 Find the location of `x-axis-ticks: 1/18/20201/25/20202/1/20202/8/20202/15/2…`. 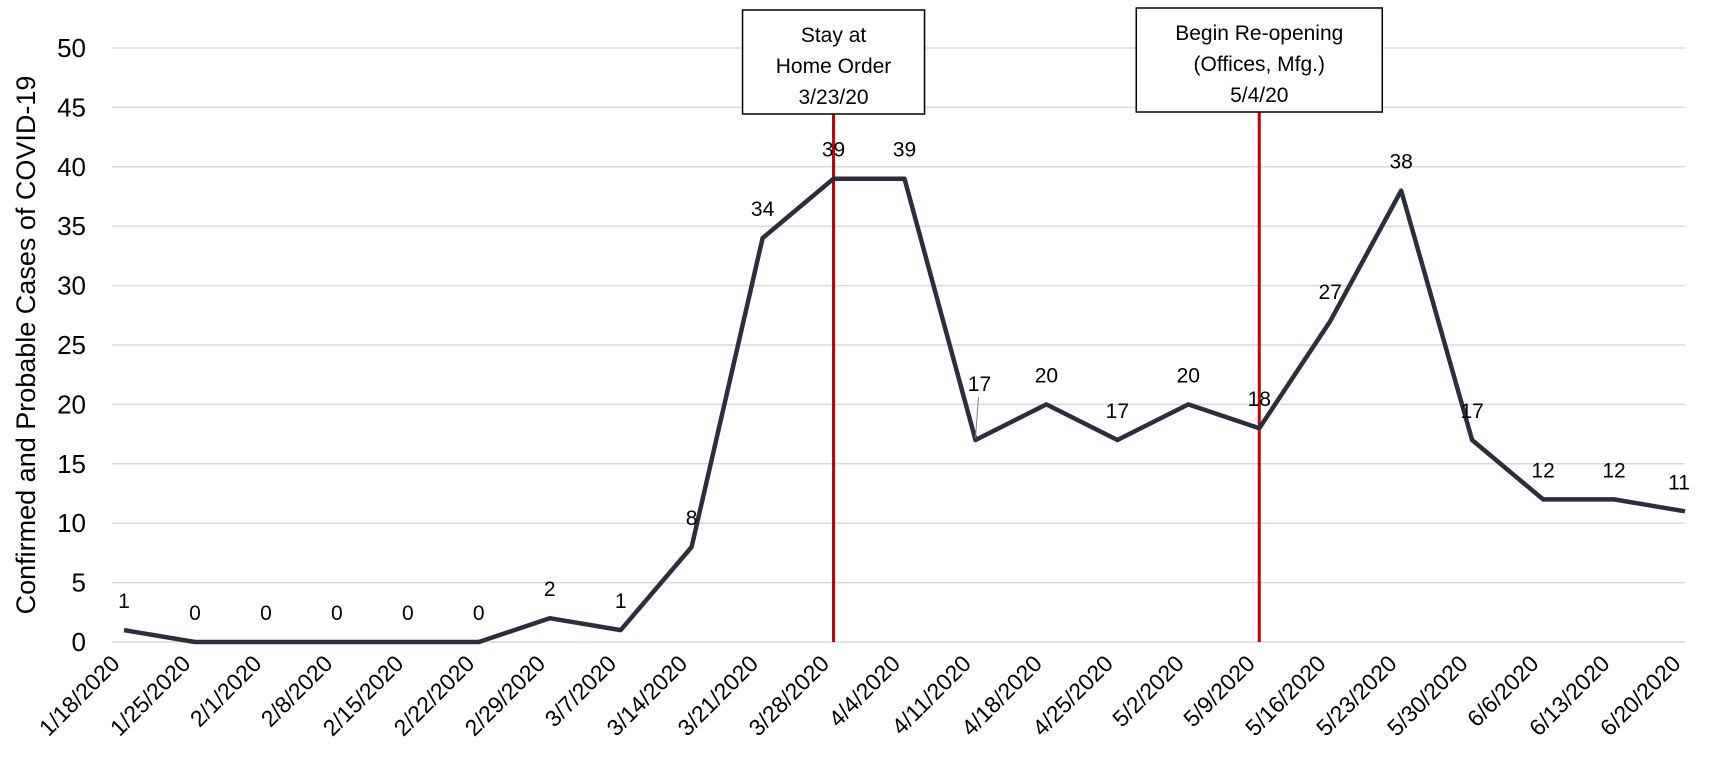

x-axis-ticks: 1/18/20201/25/20202/1/20202/8/20202/15/2… is located at coordinates (860, 695).